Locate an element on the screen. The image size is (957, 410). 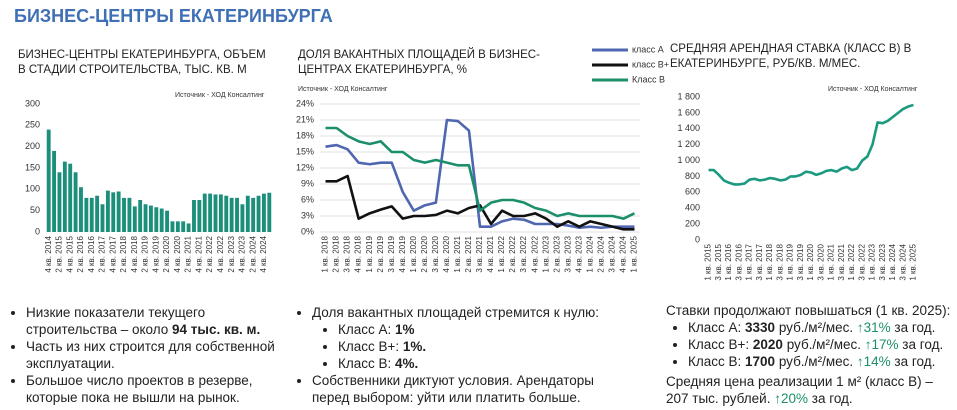
text: за год. is located at coordinates (913, 361).